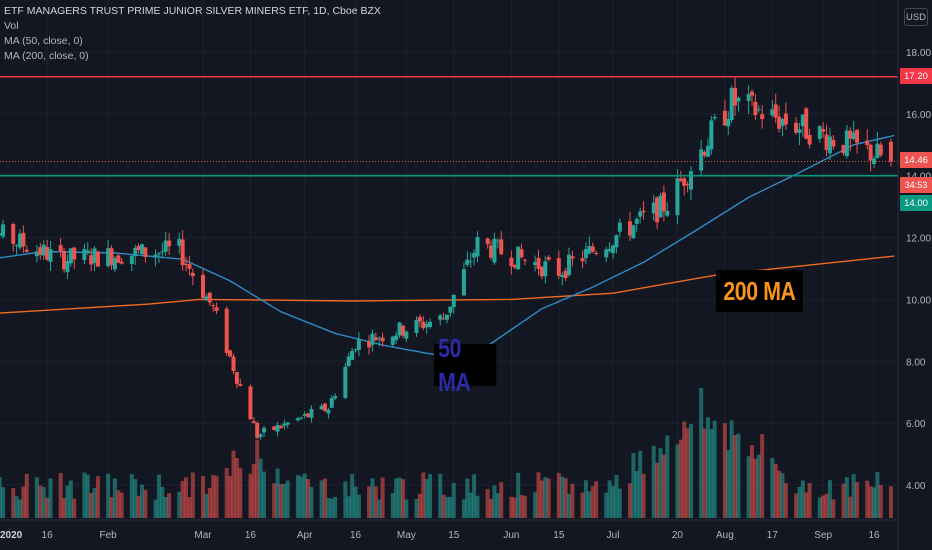 This screenshot has width=932, height=550. Describe the element at coordinates (108, 535) in the screenshot. I see `x-axis-tick-label: Feb` at that location.